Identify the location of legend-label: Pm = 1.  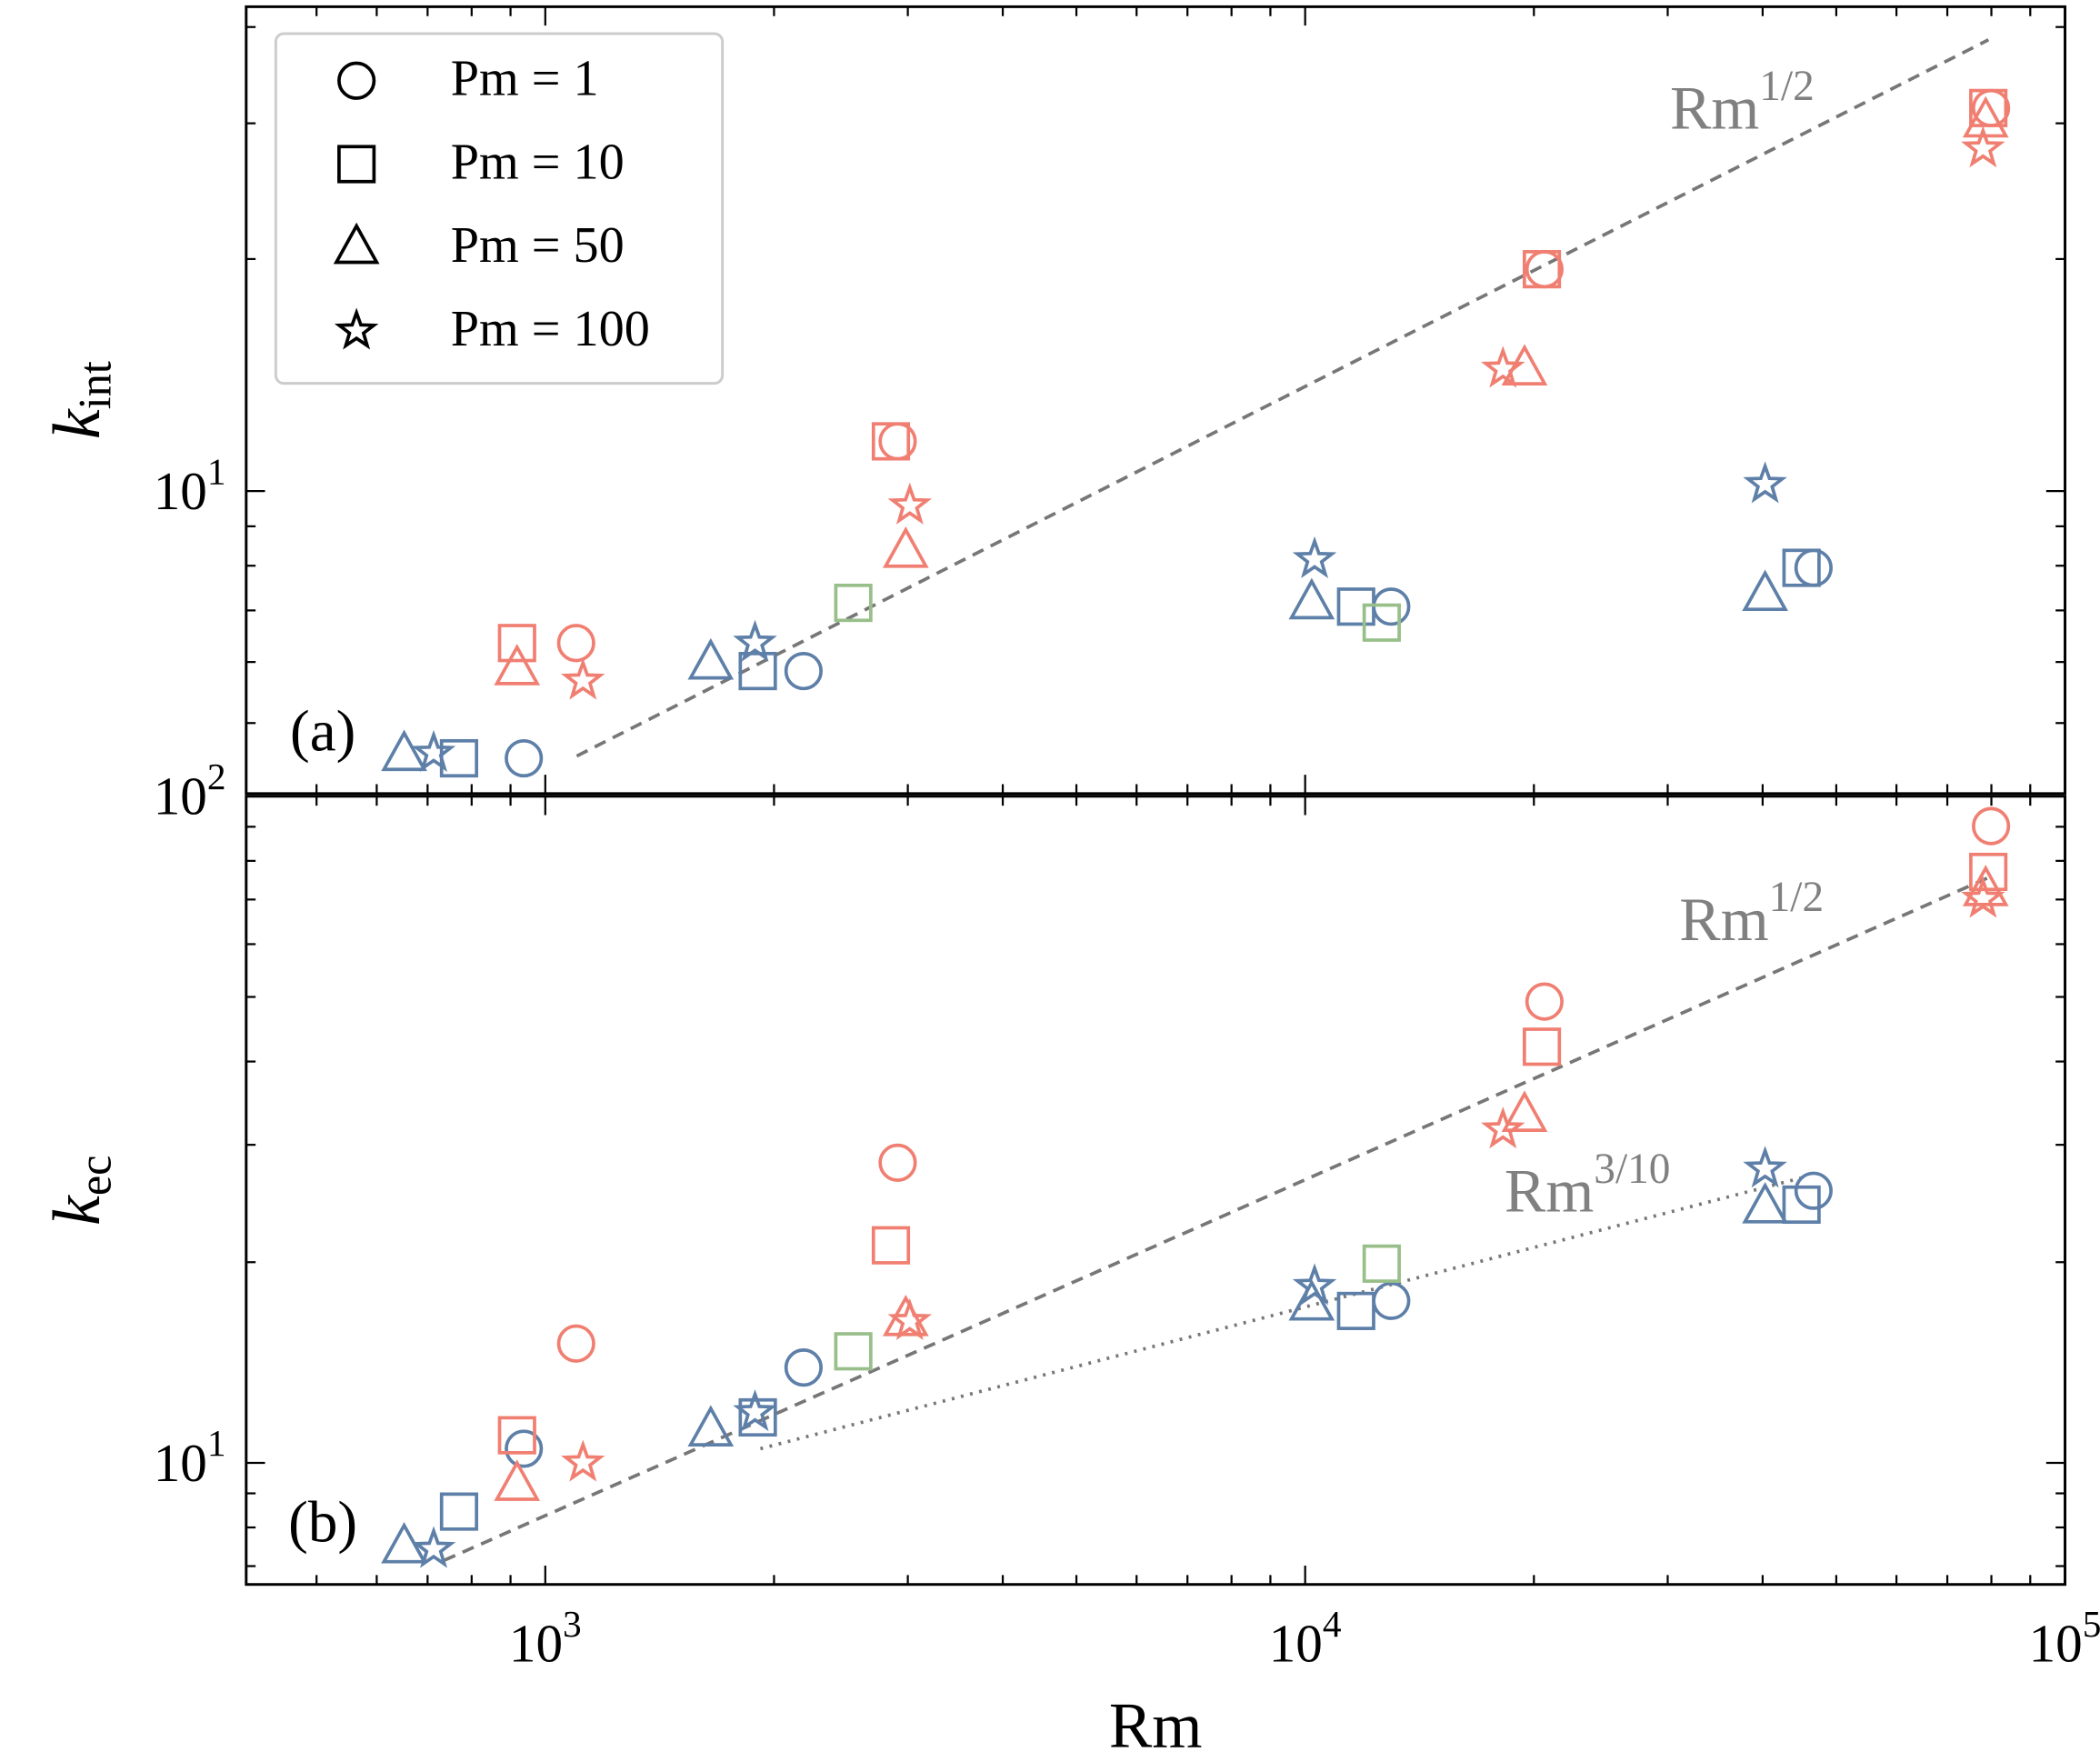
(525, 79).